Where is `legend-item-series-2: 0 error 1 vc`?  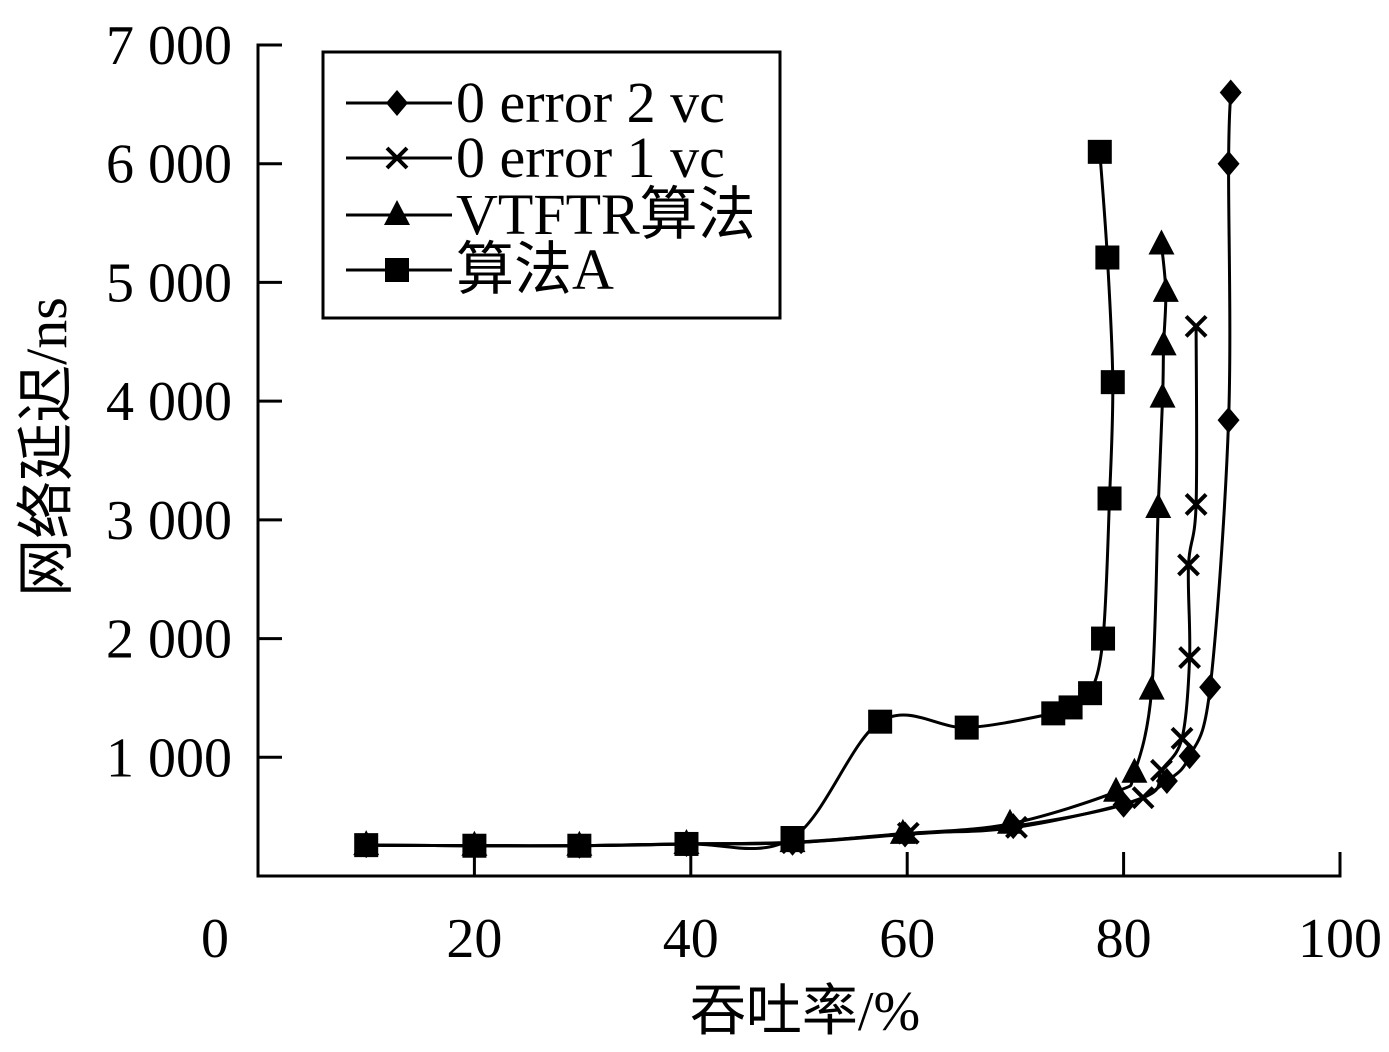 legend-item-series-2: 0 error 1 vc is located at coordinates (535, 157).